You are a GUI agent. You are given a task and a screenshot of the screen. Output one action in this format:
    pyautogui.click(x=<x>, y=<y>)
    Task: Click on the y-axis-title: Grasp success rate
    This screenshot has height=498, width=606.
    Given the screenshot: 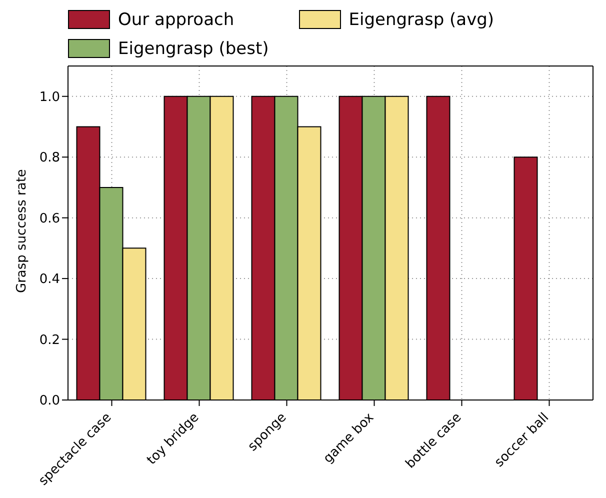 What is the action you would take?
    pyautogui.click(x=22, y=231)
    